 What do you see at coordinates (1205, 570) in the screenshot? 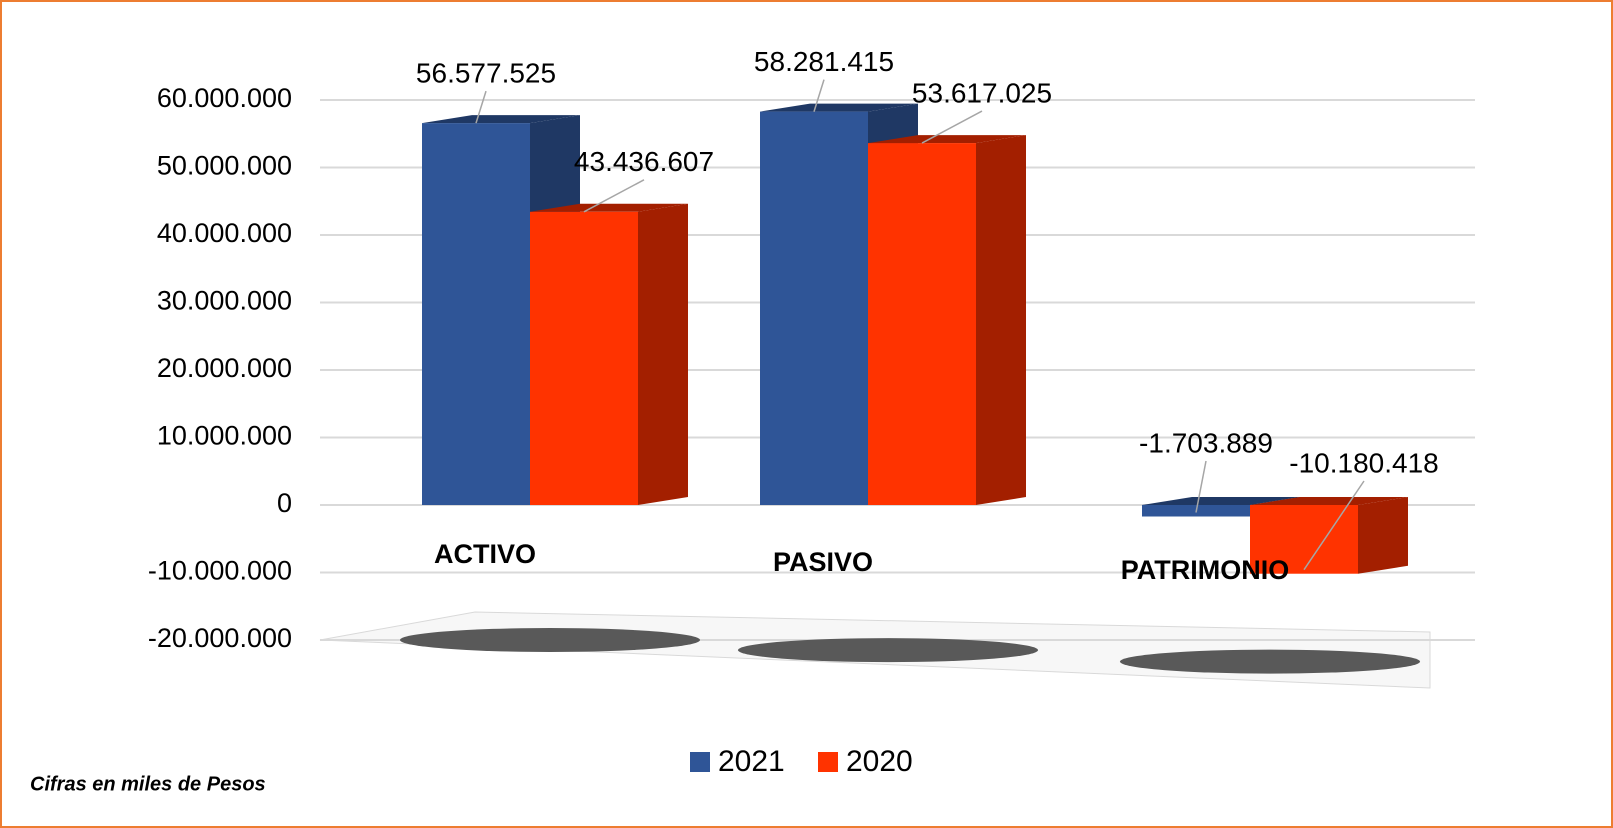
I see `x-tick-label: PATRIMONIO` at bounding box center [1205, 570].